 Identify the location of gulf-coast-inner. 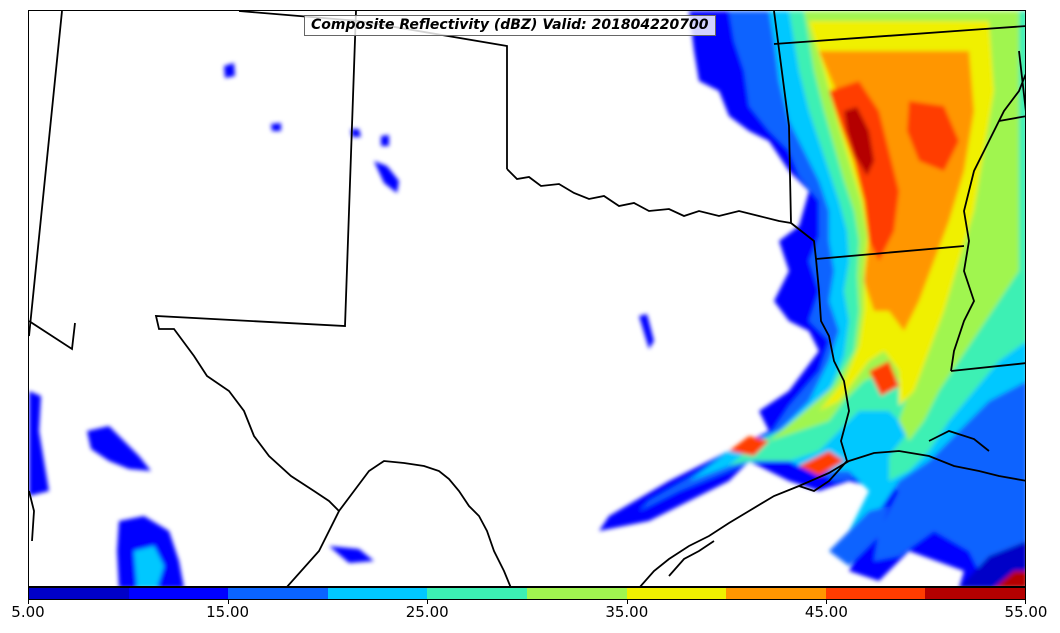
(829, 503).